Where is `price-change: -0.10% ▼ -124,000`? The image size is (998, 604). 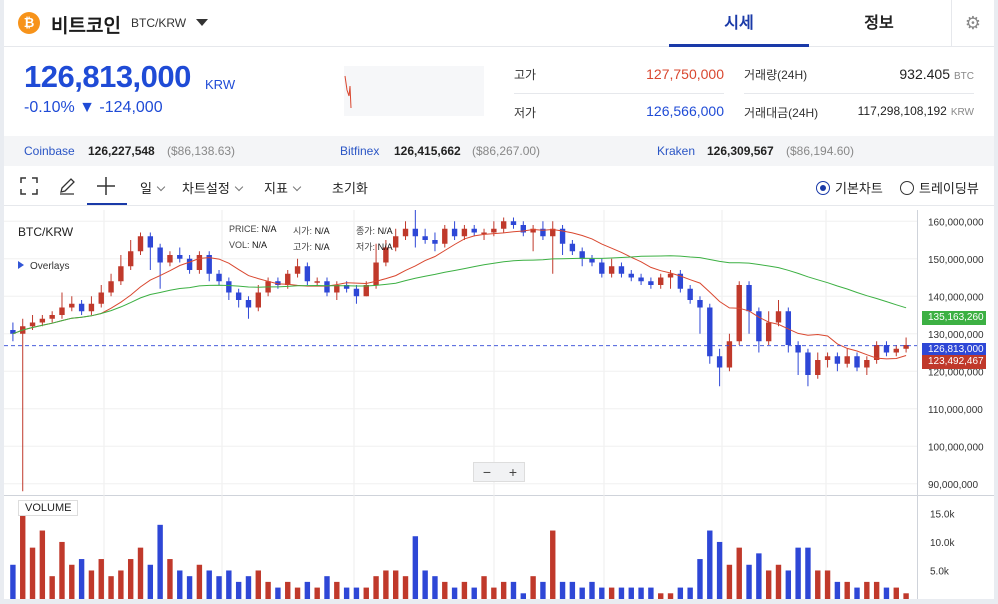
price-change: -0.10% ▼ -124,000 is located at coordinates (93, 107).